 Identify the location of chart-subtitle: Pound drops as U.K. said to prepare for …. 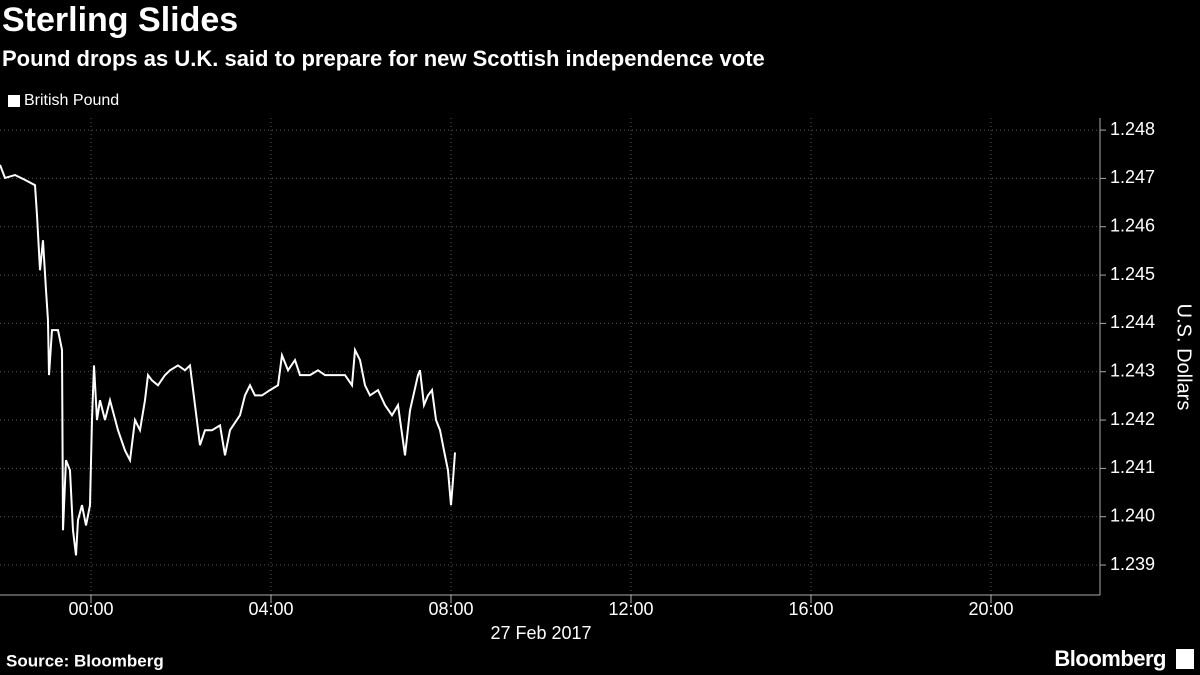
(383, 58).